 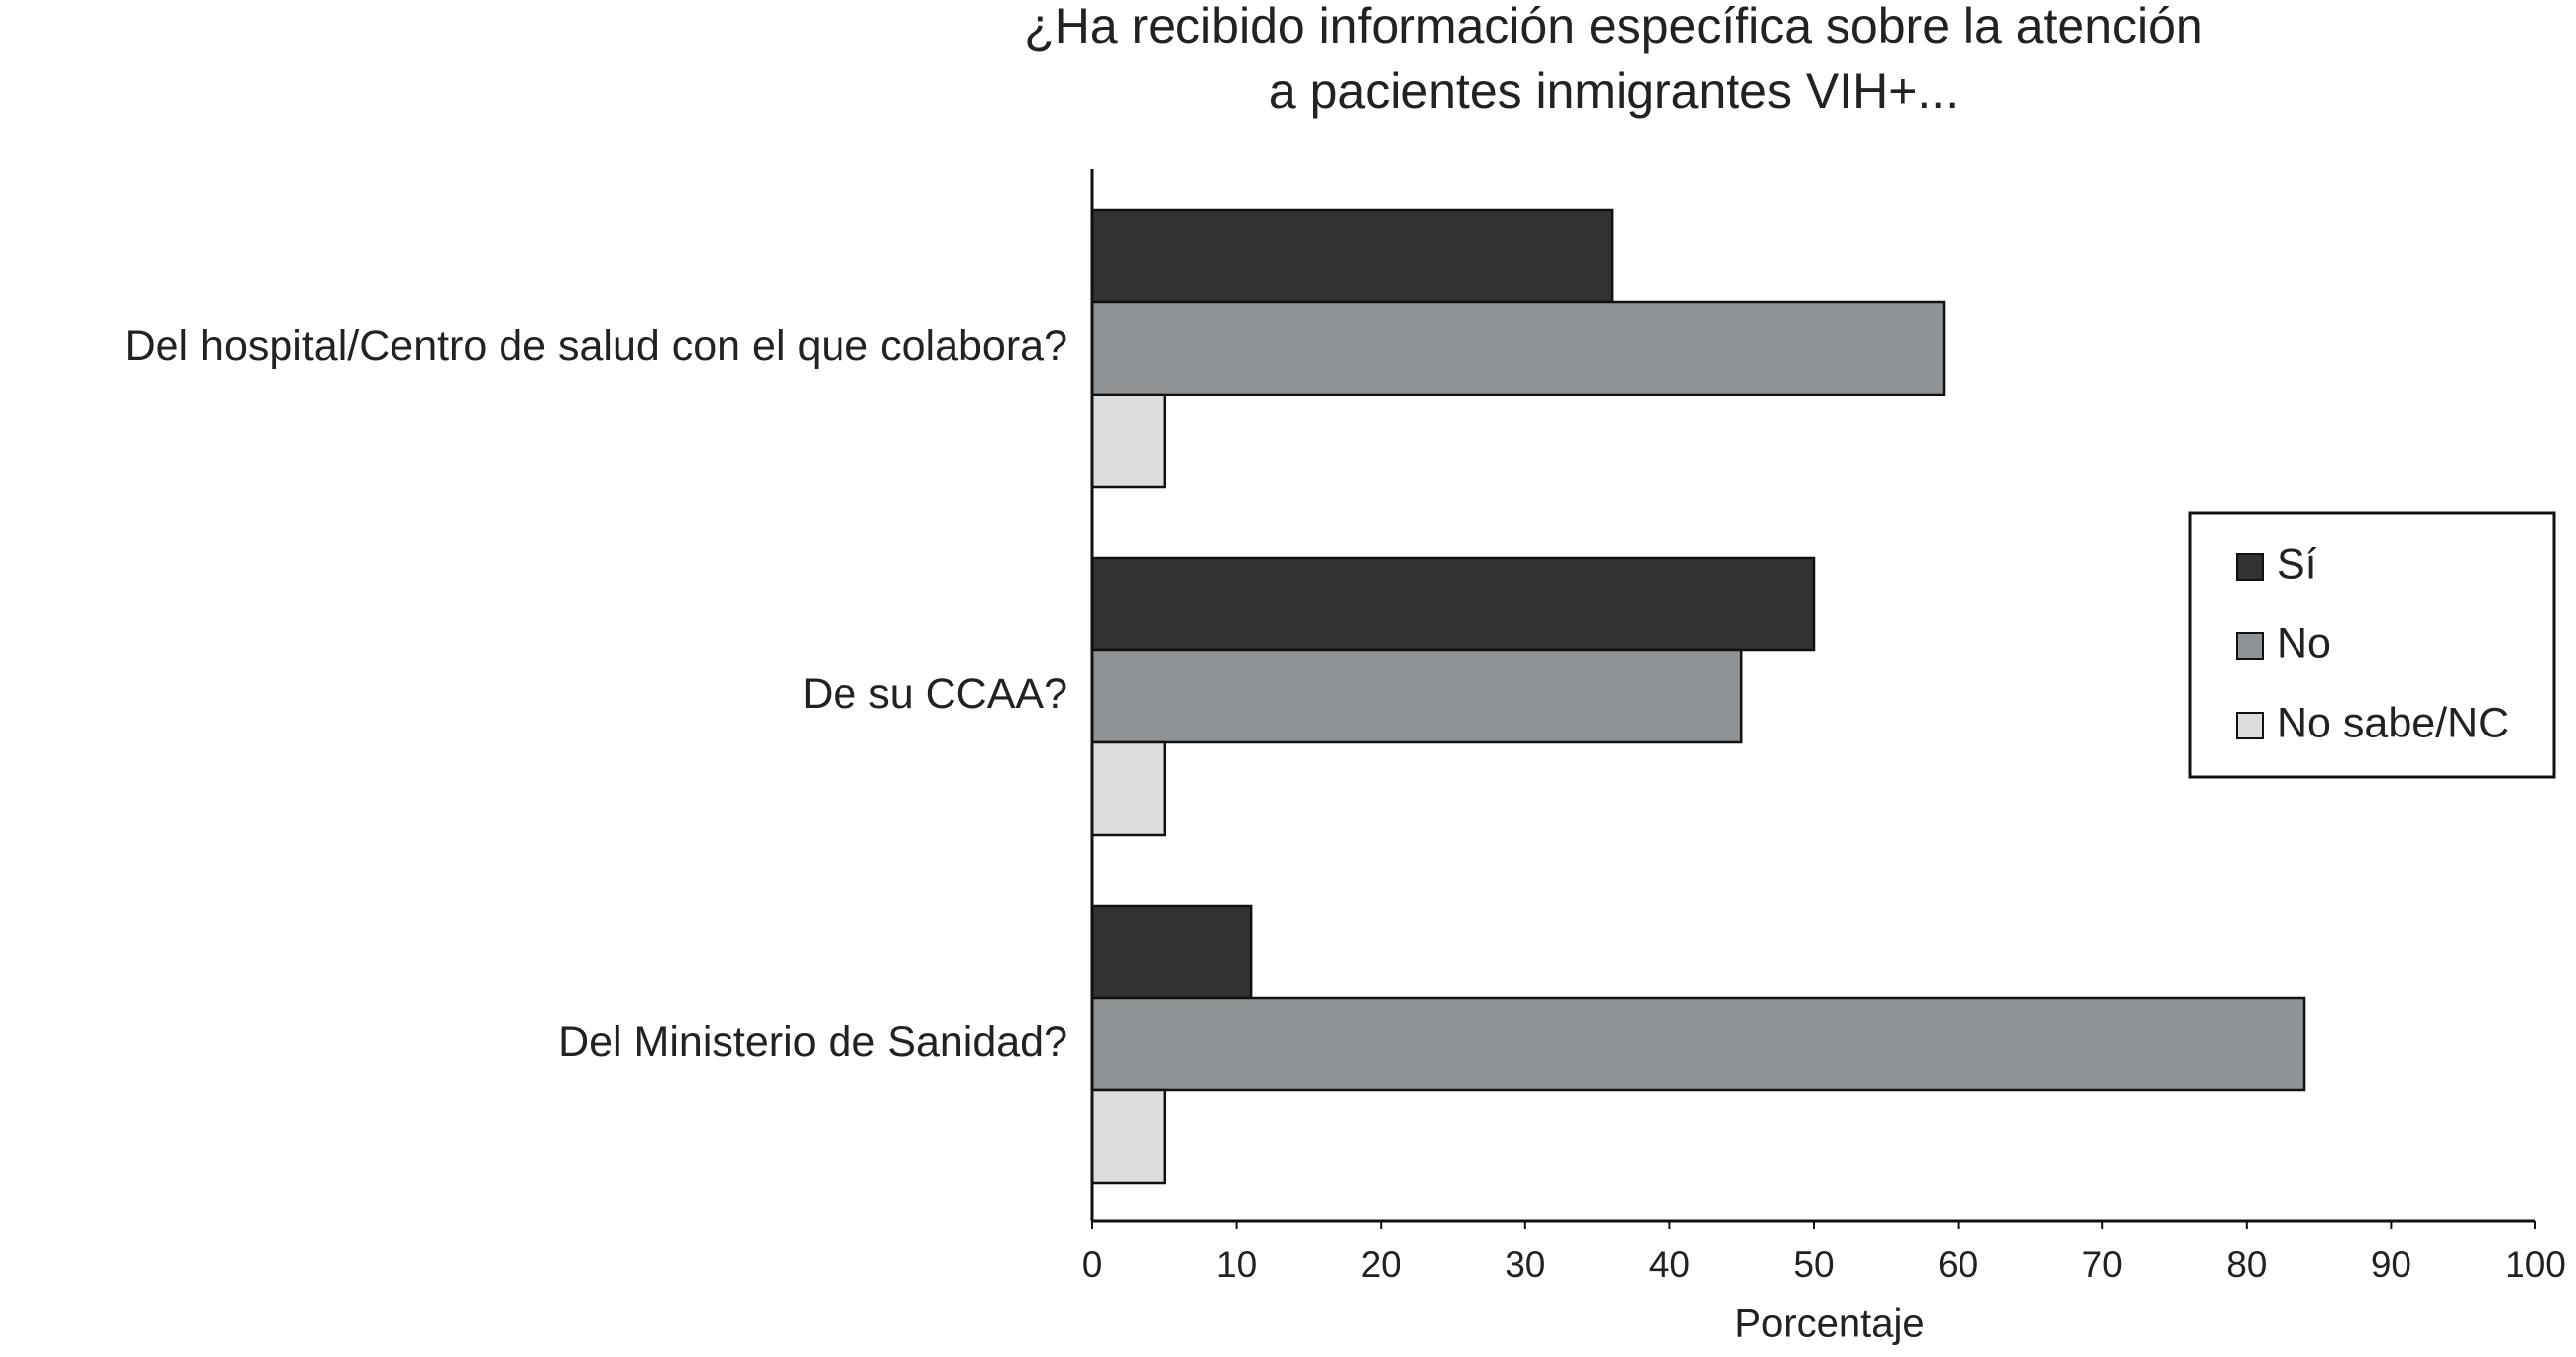 I want to click on legend-label: No, so click(x=2304, y=643).